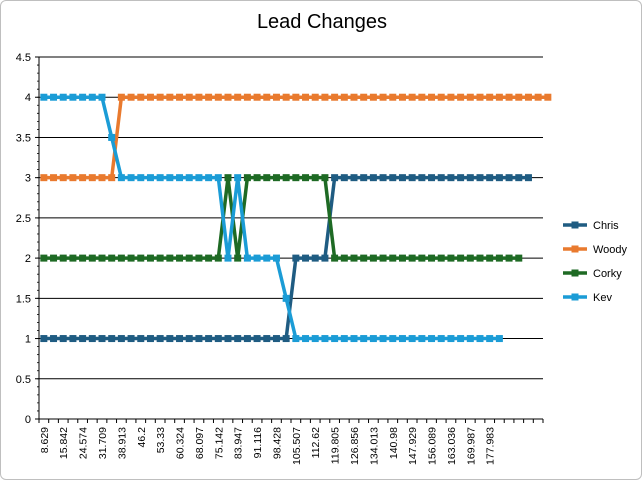  What do you see at coordinates (28, 340) in the screenshot?
I see `y-tick-label: 1` at bounding box center [28, 340].